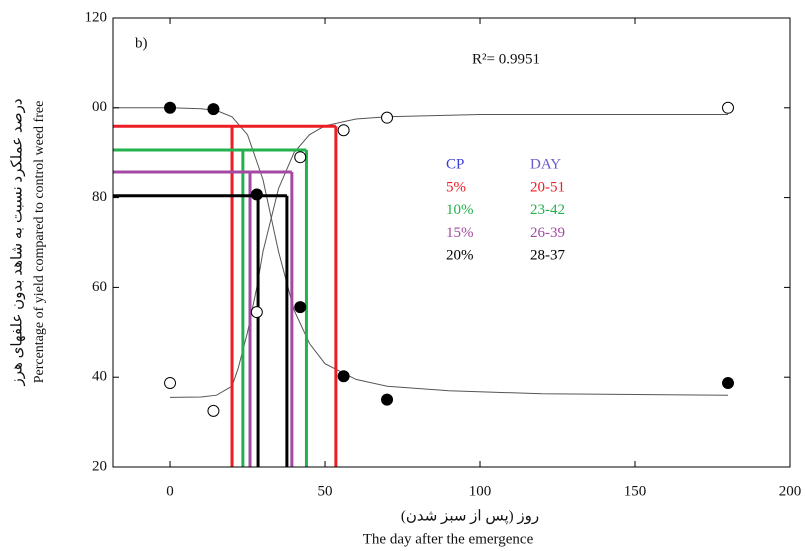 This screenshot has width=805, height=551. I want to click on legend-day: 28-37, so click(547, 256).